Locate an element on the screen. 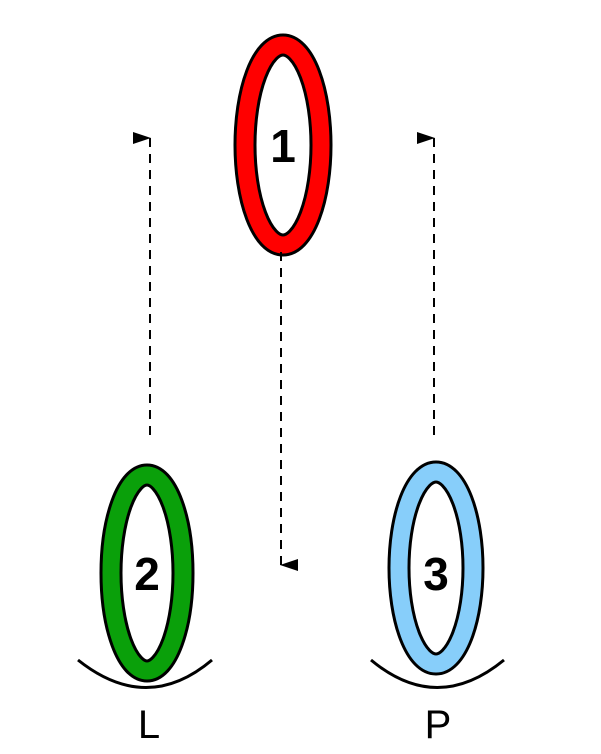 The image size is (601, 754). ring-2-fill is located at coordinates (147, 573).